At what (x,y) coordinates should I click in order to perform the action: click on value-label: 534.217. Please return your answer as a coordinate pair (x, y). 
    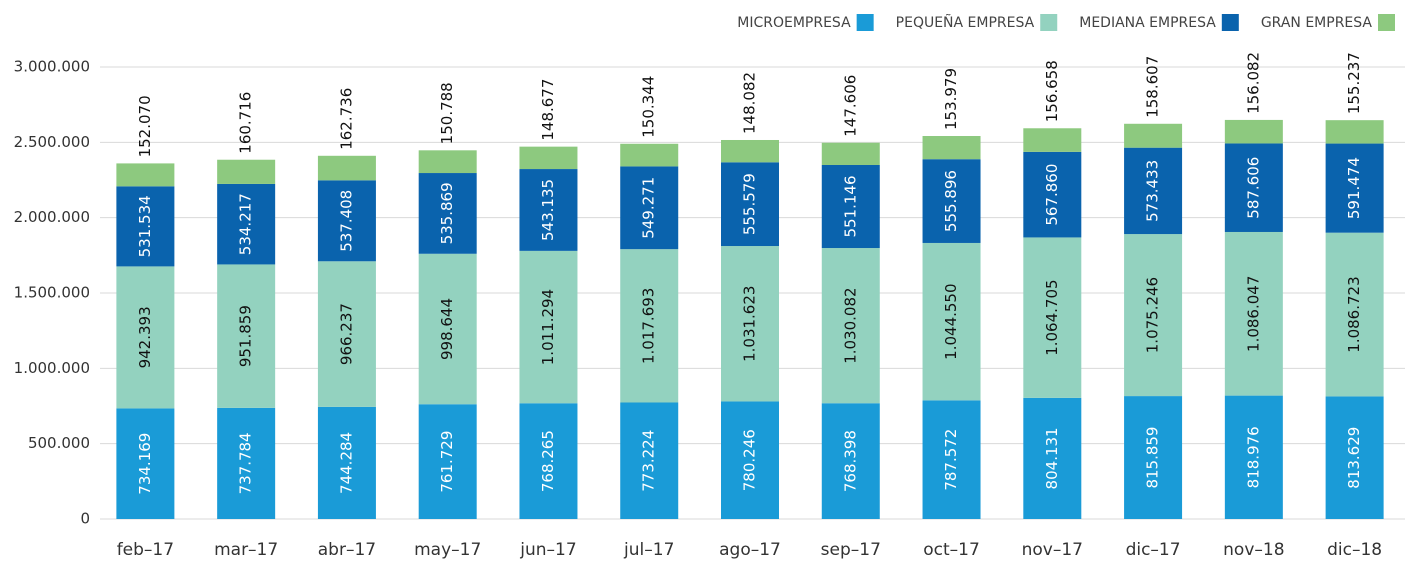
    Looking at the image, I should click on (246, 224).